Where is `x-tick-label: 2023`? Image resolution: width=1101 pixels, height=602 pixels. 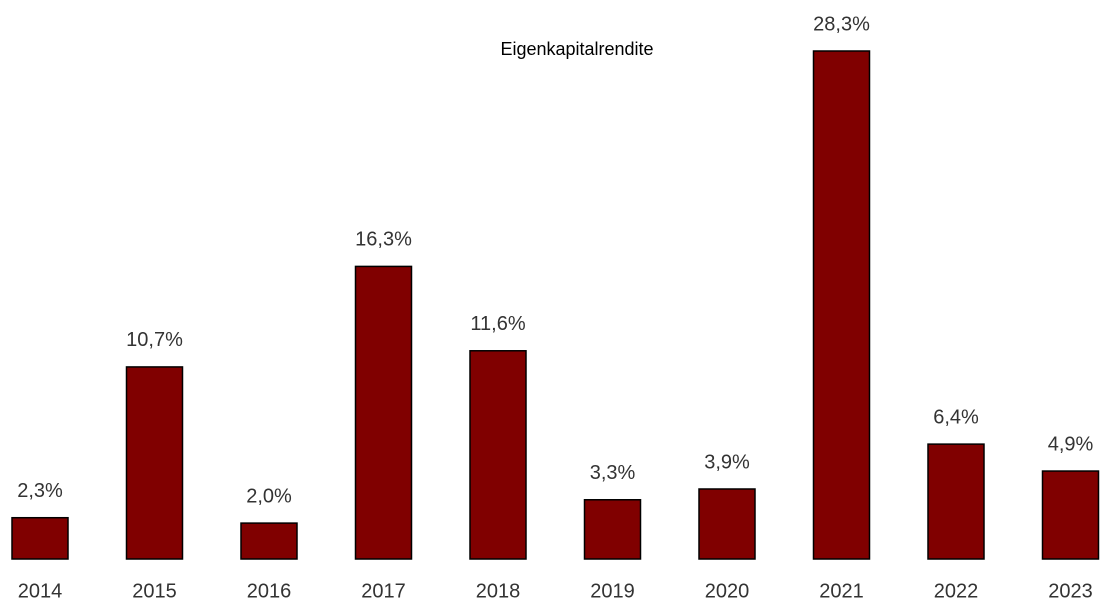 x-tick-label: 2023 is located at coordinates (1070, 591).